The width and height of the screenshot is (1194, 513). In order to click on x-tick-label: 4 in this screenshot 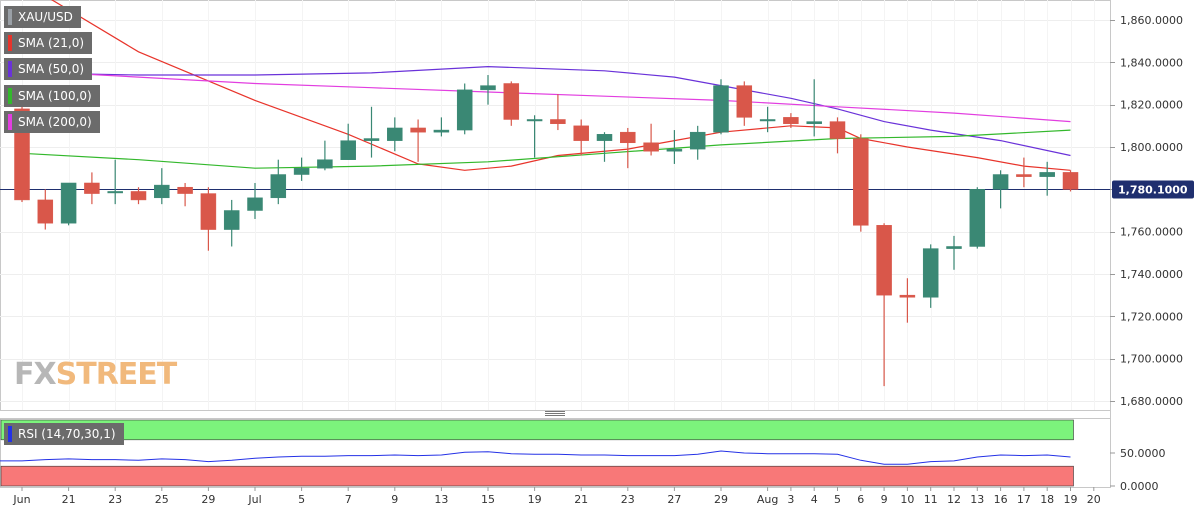, I will do `click(814, 499)`.